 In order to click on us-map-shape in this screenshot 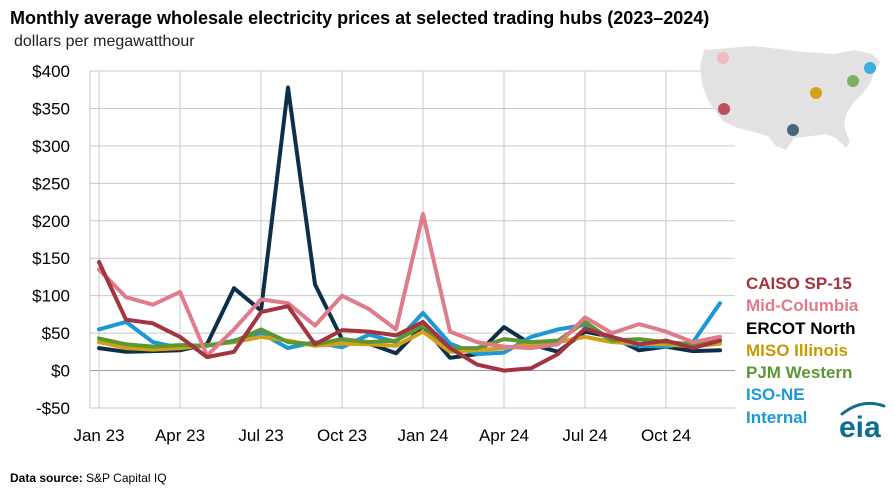, I will do `click(790, 98)`.